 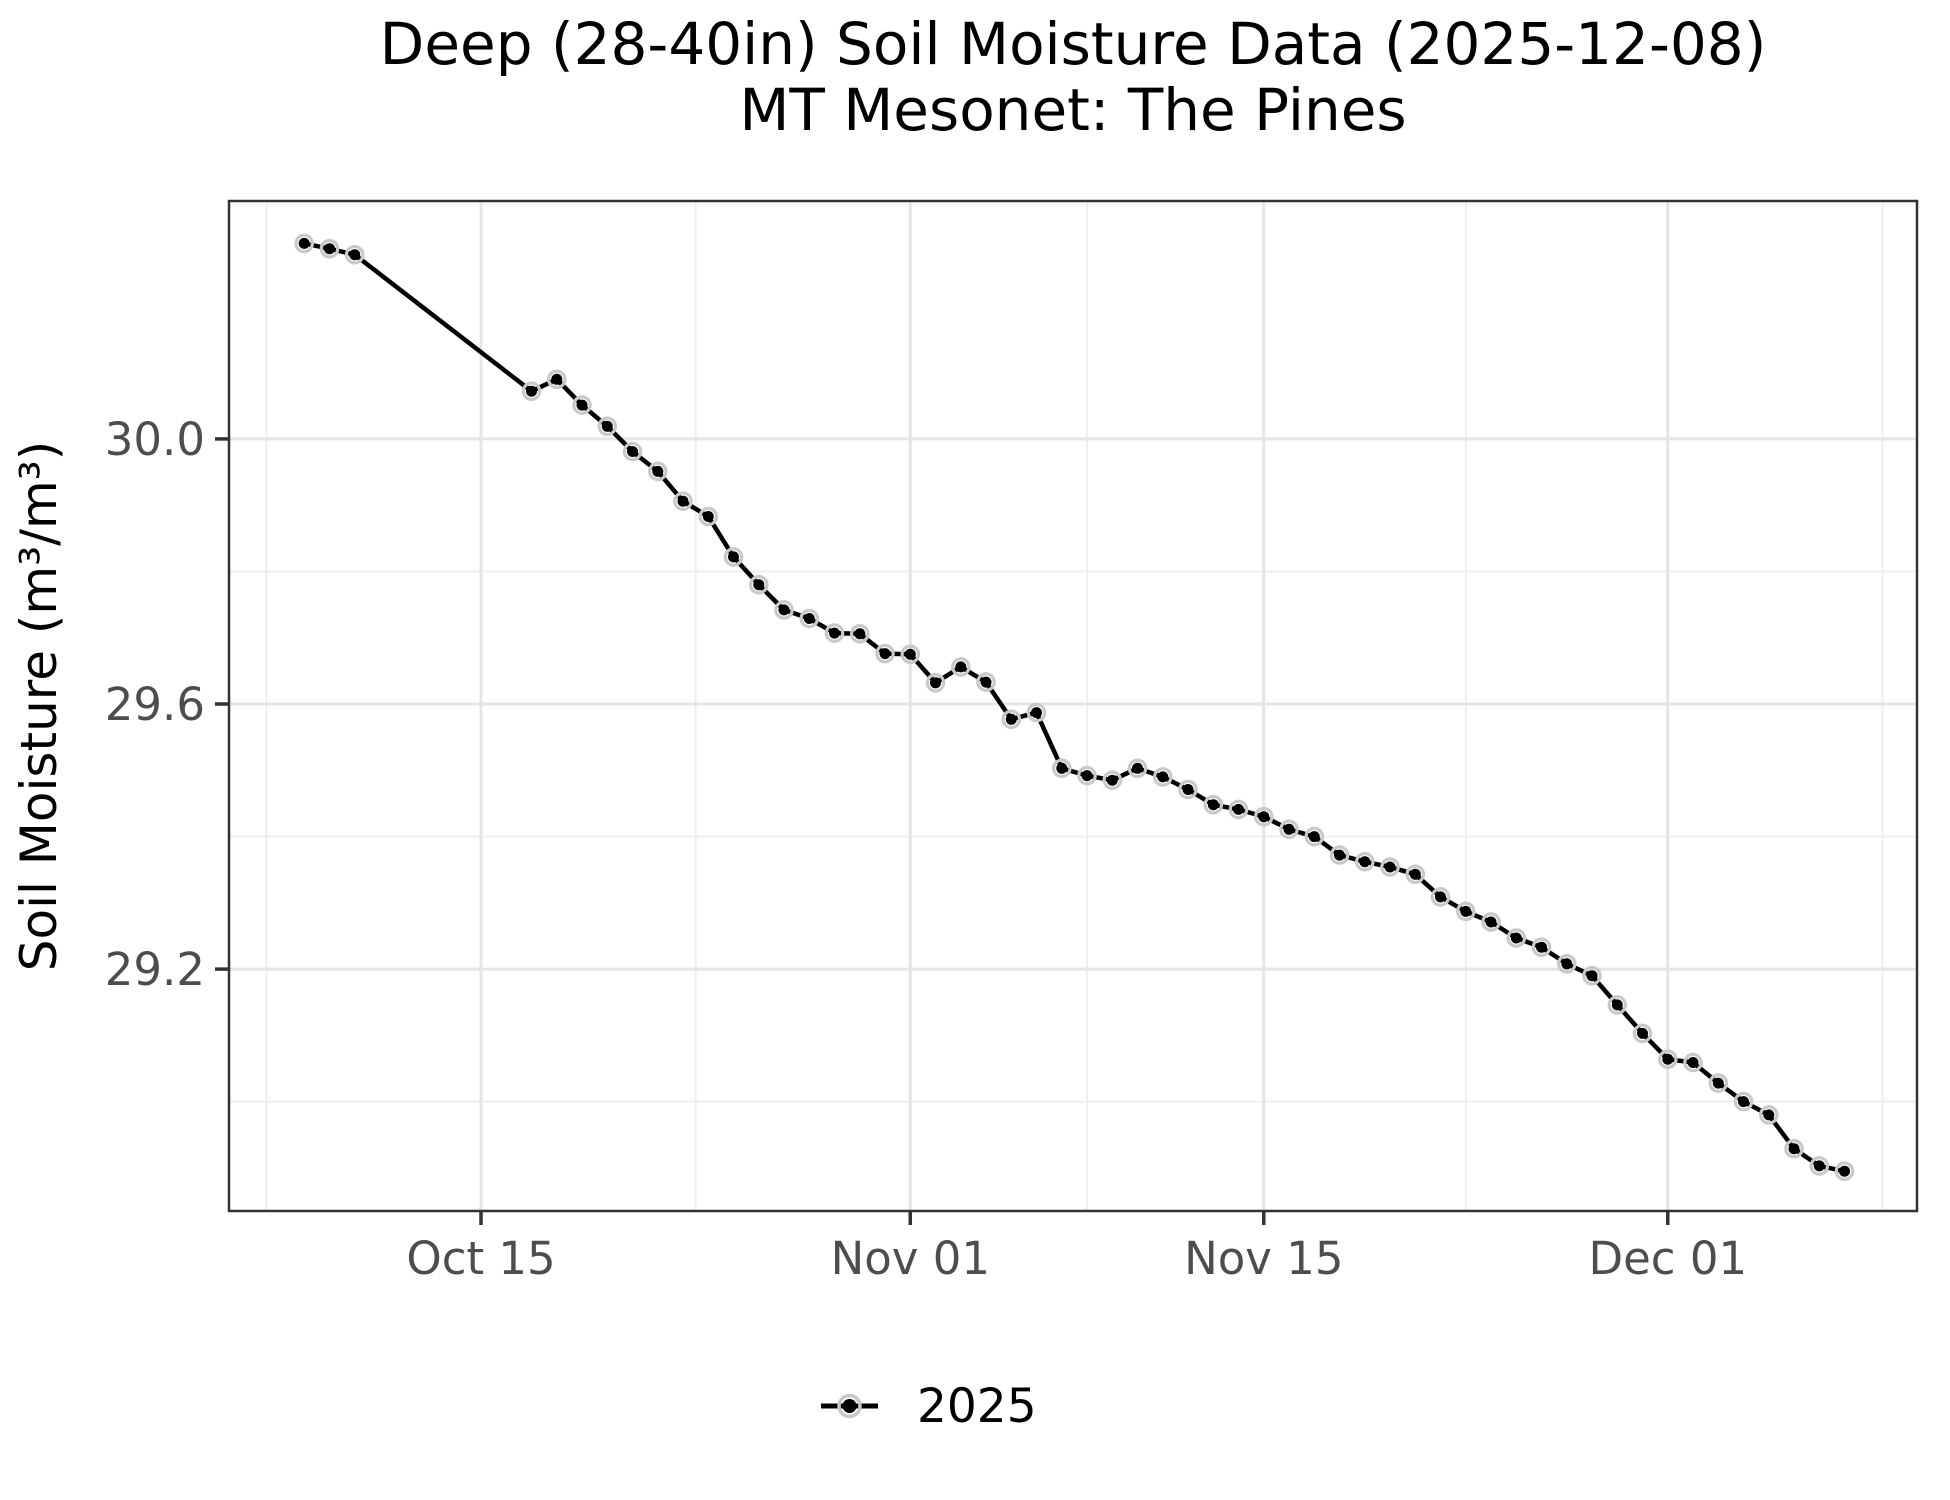 What do you see at coordinates (1263, 1258) in the screenshot?
I see `x-tick-label: Nov 15` at bounding box center [1263, 1258].